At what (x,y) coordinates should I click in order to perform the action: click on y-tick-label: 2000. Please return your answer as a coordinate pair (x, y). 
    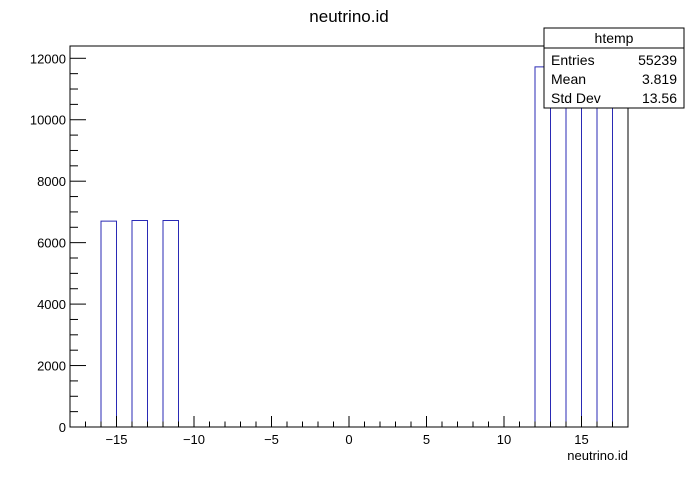
    Looking at the image, I should click on (51, 366).